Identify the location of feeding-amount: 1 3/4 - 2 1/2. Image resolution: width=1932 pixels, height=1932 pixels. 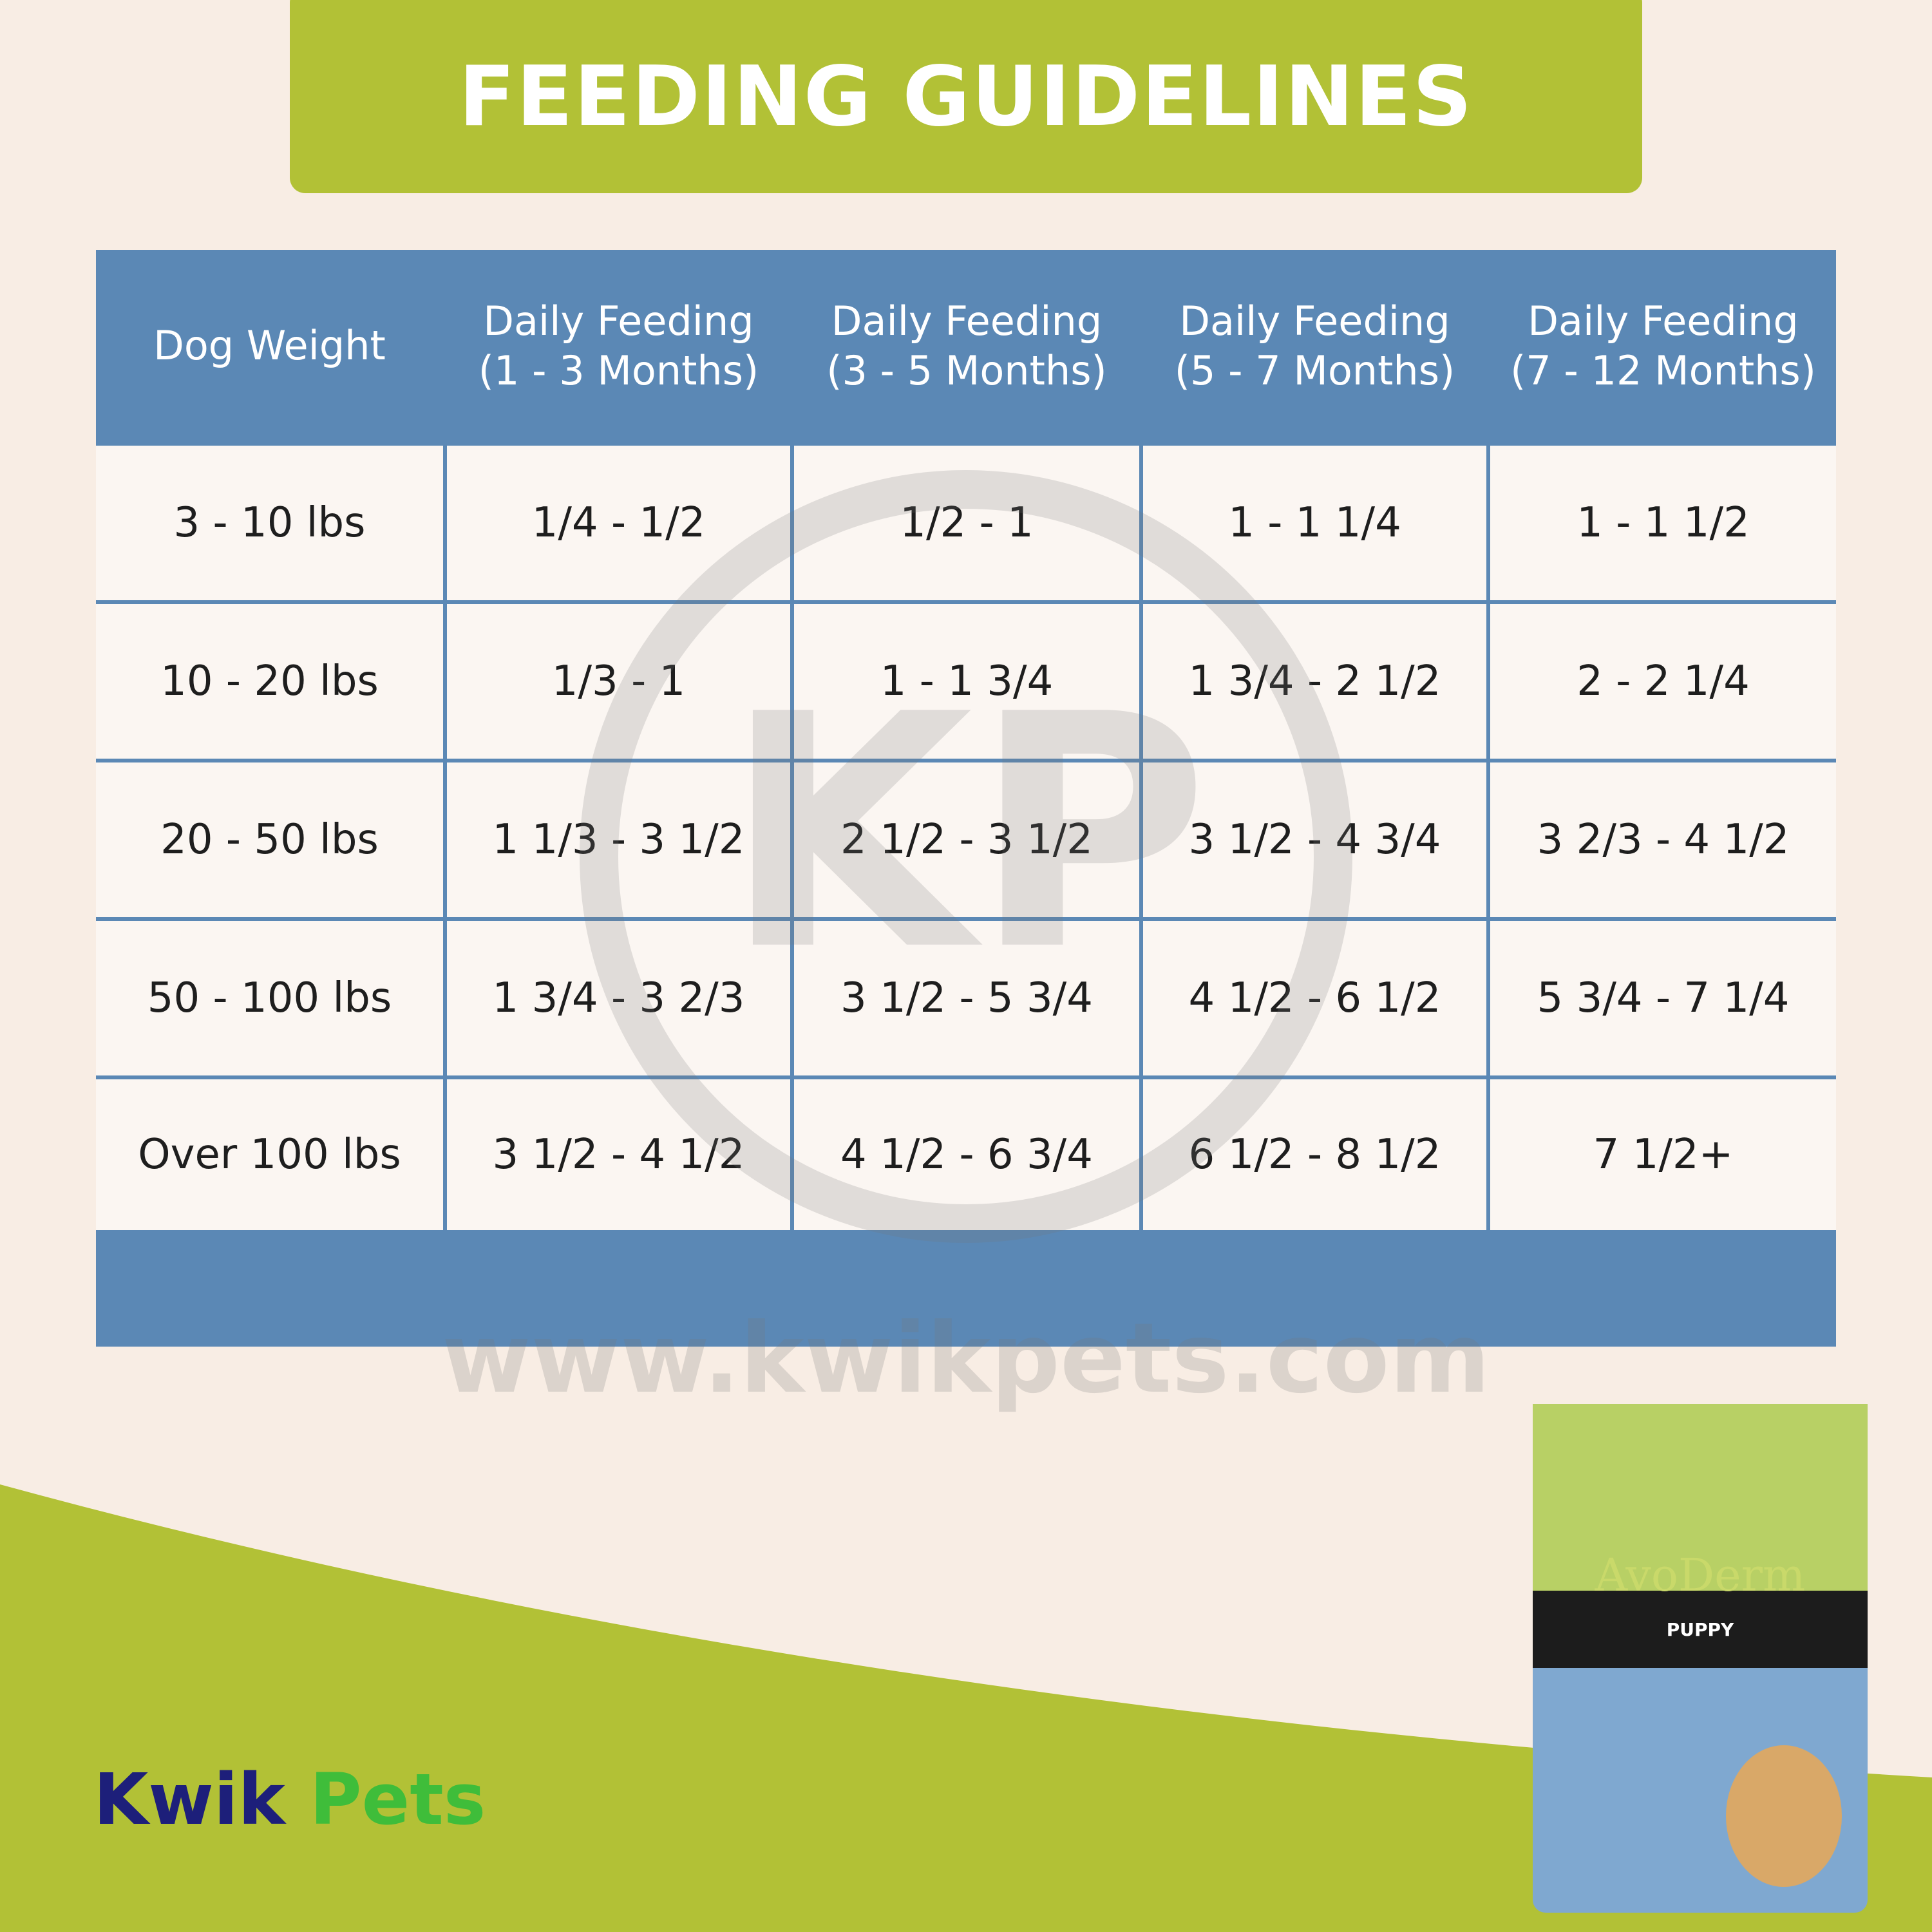
(1315, 682).